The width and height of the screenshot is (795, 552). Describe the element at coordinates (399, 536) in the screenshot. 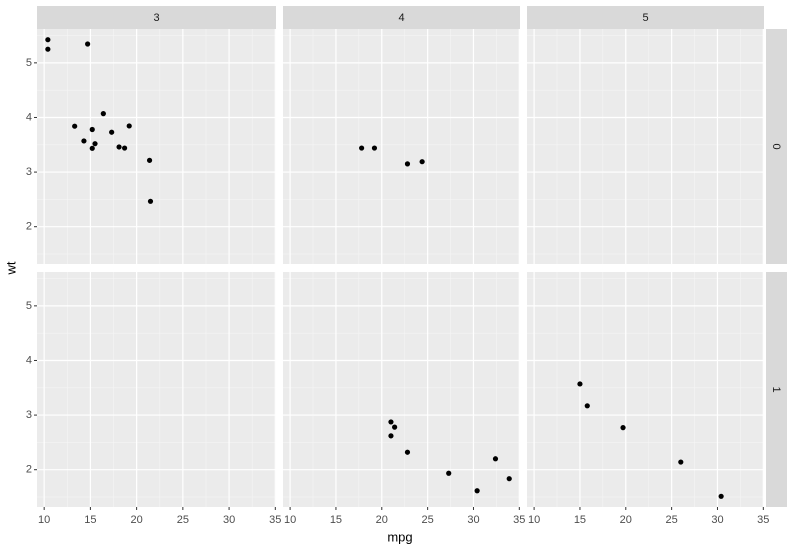

I see `x-axis-label: mpg` at that location.